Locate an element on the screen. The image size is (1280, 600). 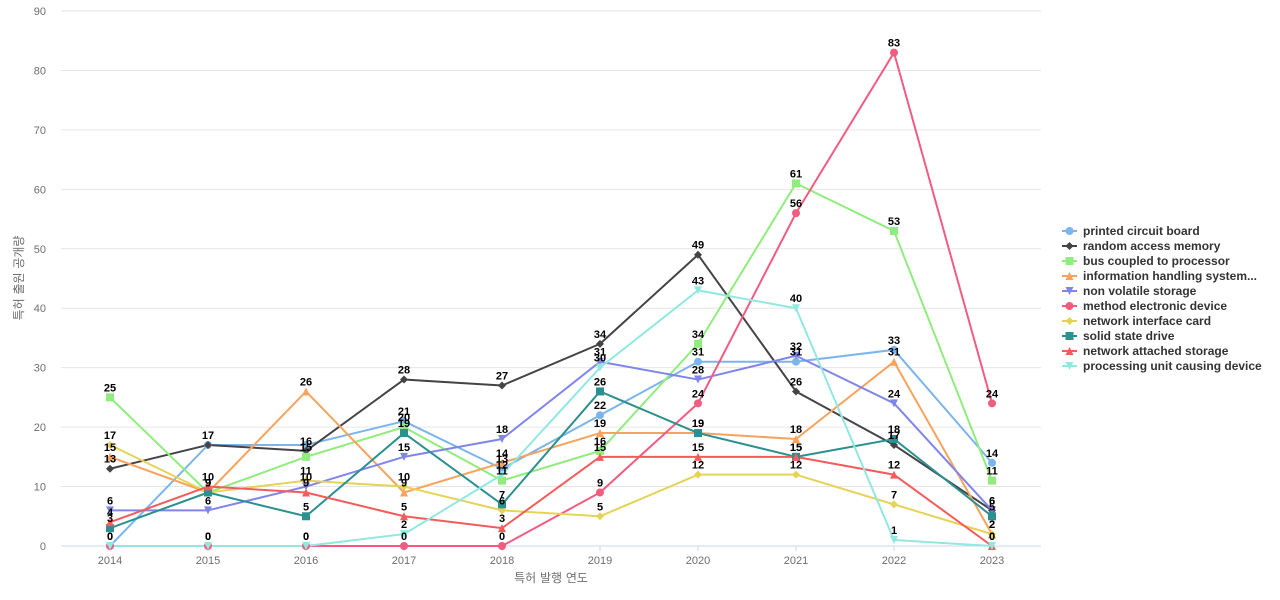
legend-label: network attached storage is located at coordinates (1156, 351).